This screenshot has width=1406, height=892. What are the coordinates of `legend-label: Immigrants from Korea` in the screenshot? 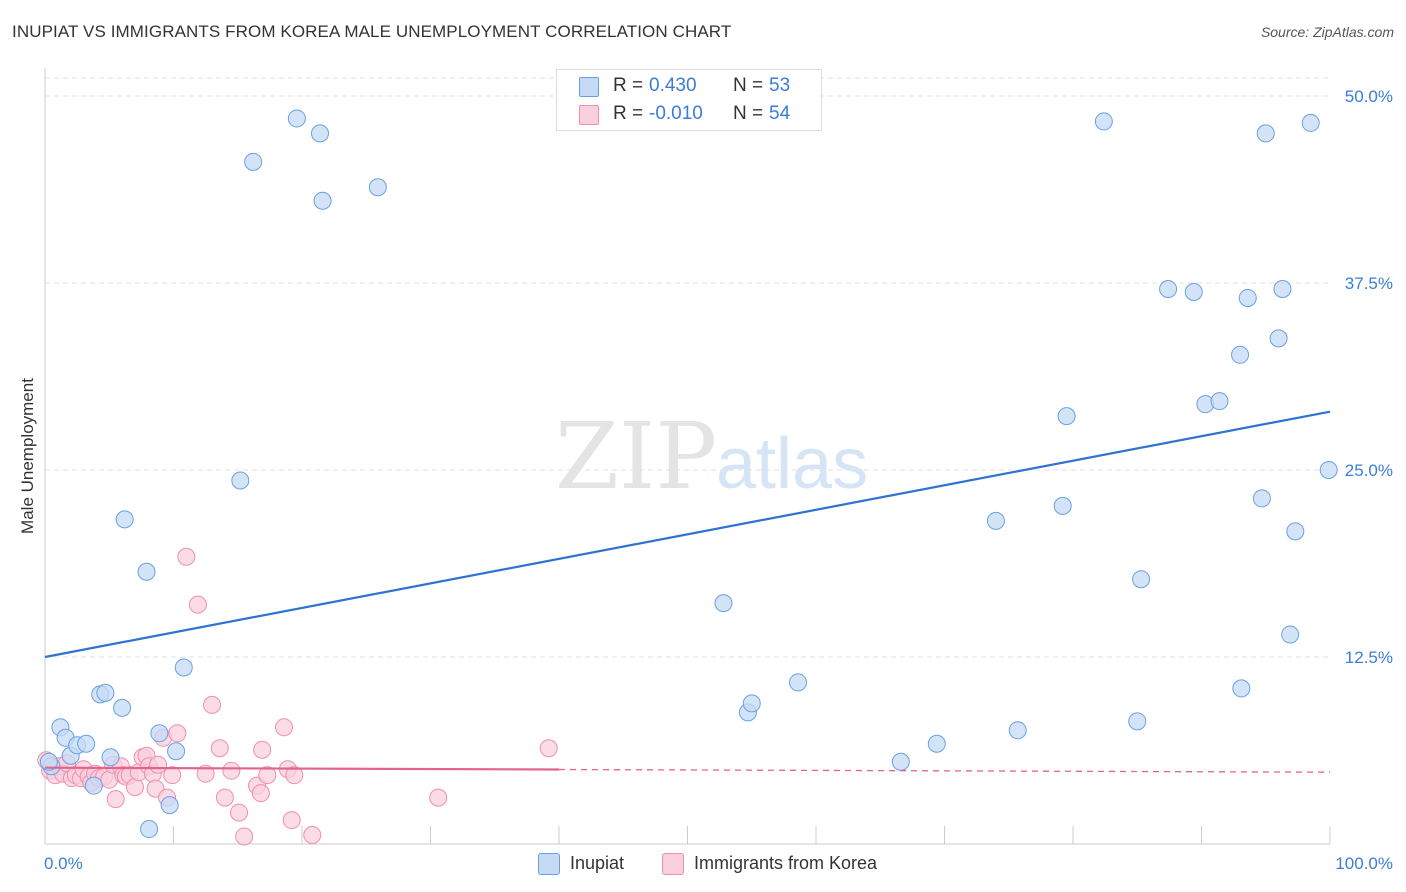 It's located at (786, 863).